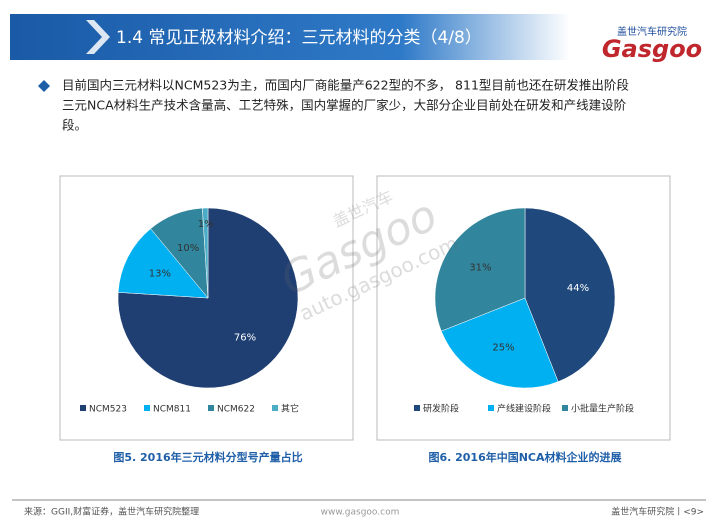 The image size is (718, 526). What do you see at coordinates (236, 410) in the screenshot?
I see `legend-label: NCM622` at bounding box center [236, 410].